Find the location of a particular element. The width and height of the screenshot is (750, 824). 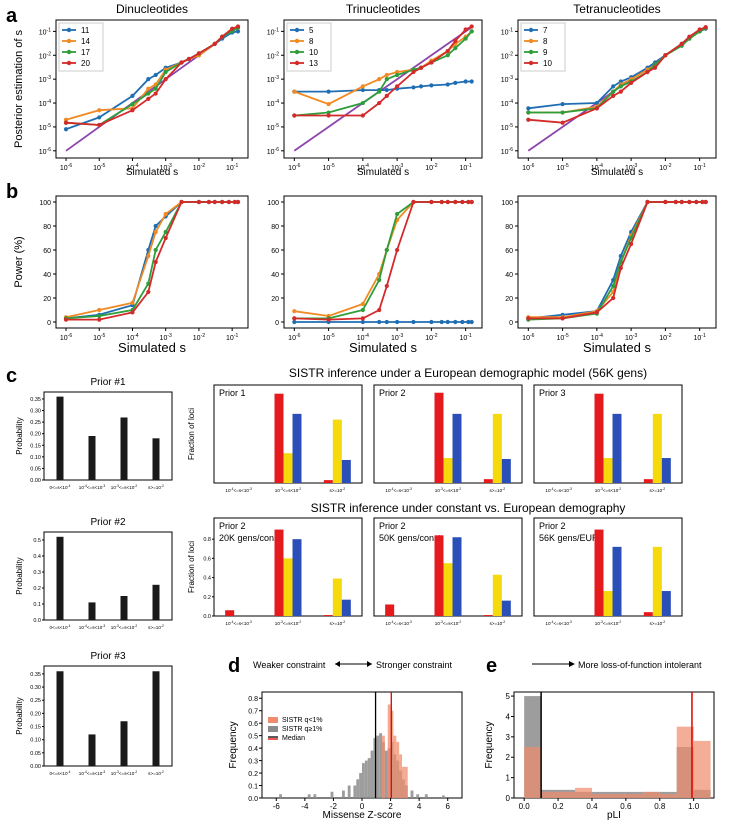

y-tick-label-a3: 10⁻² is located at coordinates (507, 55).